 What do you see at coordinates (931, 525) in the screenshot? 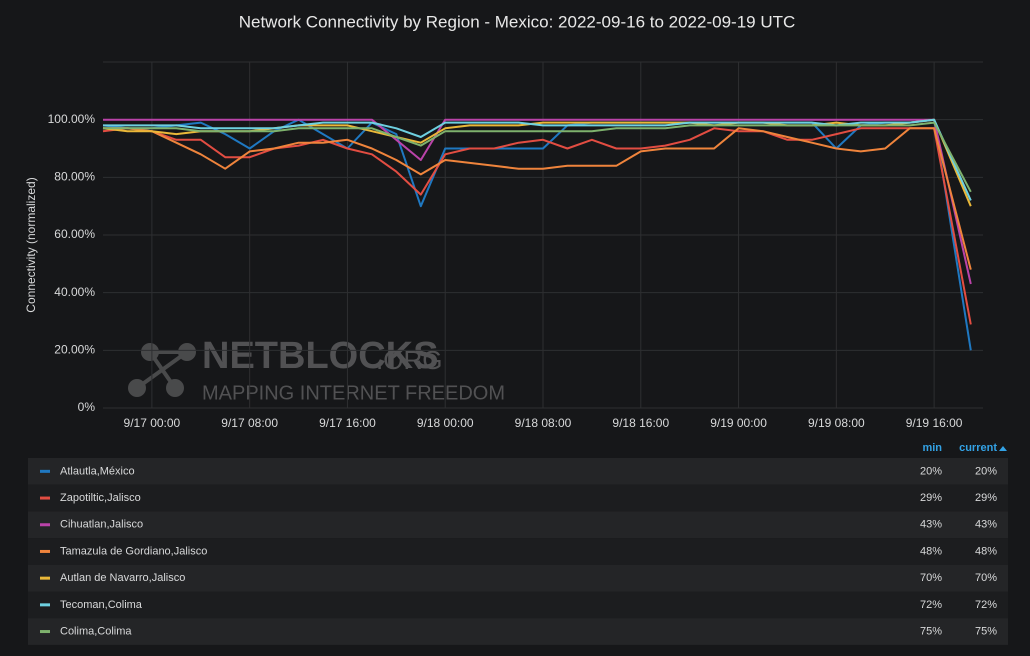
I see `legend-min: 43%` at bounding box center [931, 525].